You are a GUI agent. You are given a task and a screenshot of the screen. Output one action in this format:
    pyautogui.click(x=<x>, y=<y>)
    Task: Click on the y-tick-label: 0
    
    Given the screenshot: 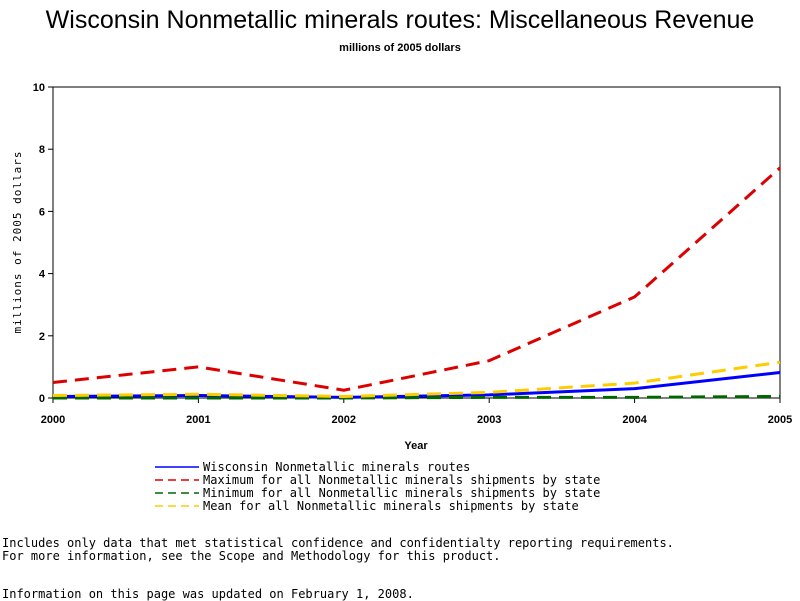 What is the action you would take?
    pyautogui.click(x=42, y=399)
    